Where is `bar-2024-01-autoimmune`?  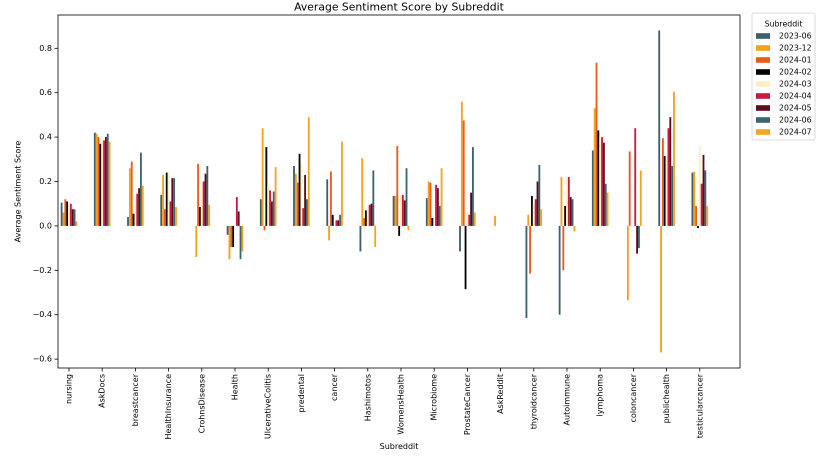
bar-2024-01-autoimmune is located at coordinates (563, 248).